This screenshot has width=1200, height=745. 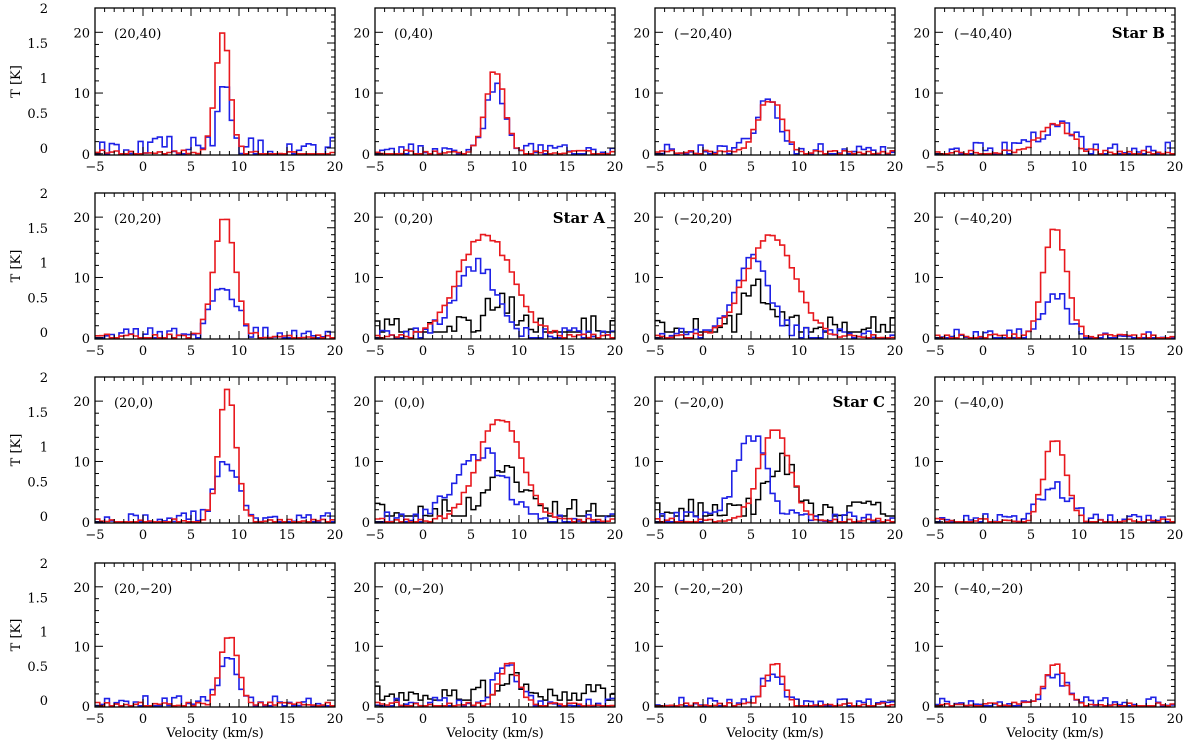 I want to click on outer-y-tick-label: 1, so click(x=44, y=79).